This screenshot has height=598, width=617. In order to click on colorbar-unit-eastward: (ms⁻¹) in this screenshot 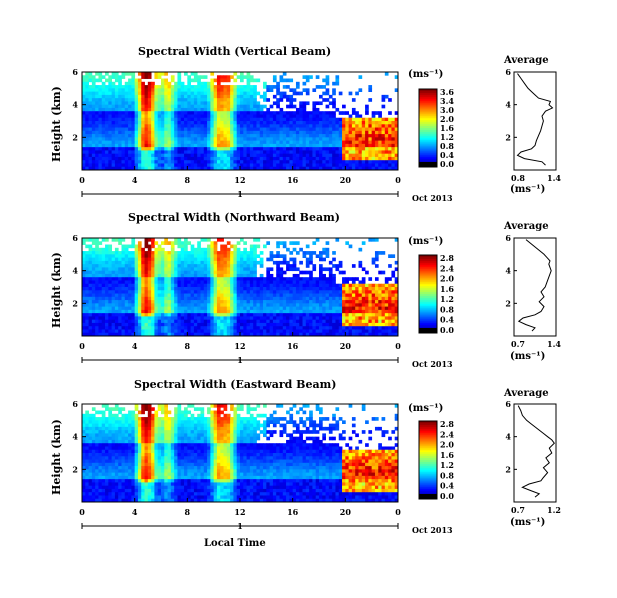, I will do `click(426, 408)`.